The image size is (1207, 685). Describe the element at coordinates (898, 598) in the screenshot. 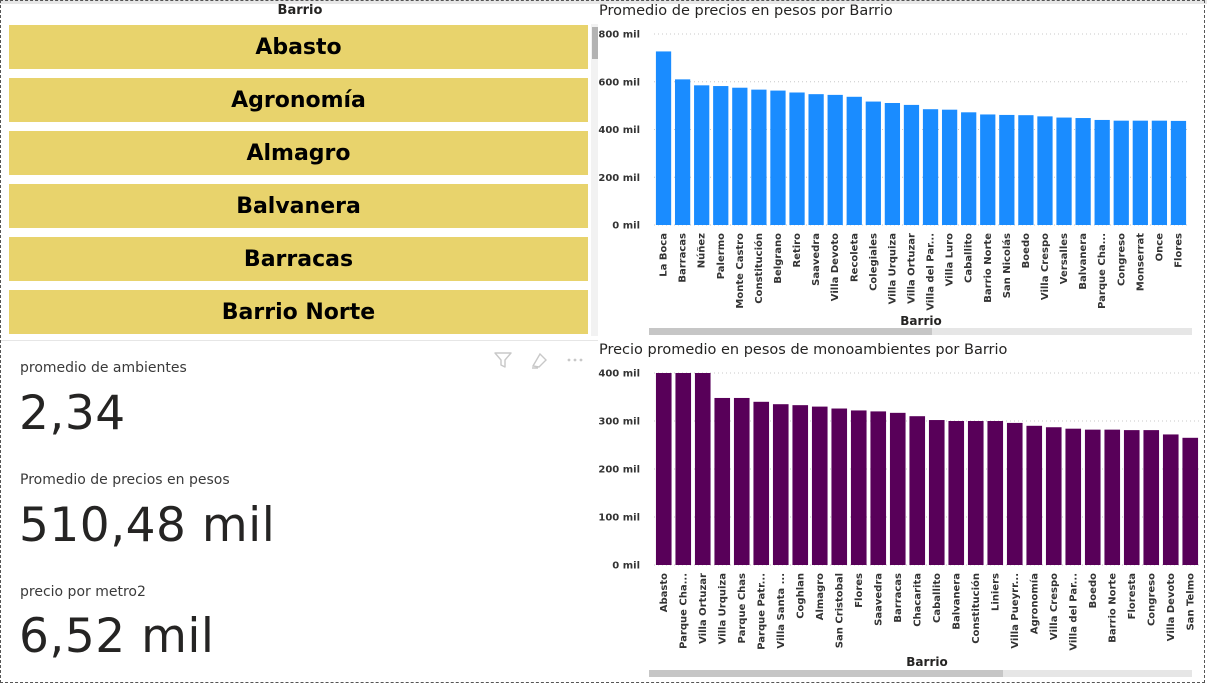

I see `x-tick-label: Barracas` at that location.